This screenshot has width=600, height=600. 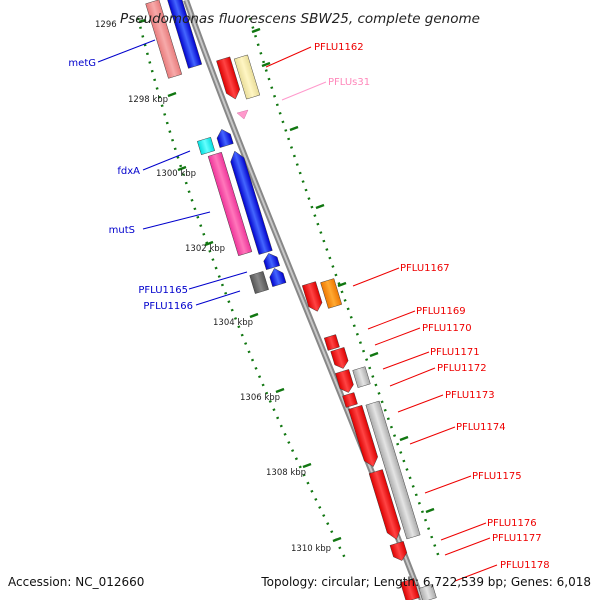 What do you see at coordinates (76, 582) in the screenshot?
I see `accession-text: Accession: NC_012660` at bounding box center [76, 582].